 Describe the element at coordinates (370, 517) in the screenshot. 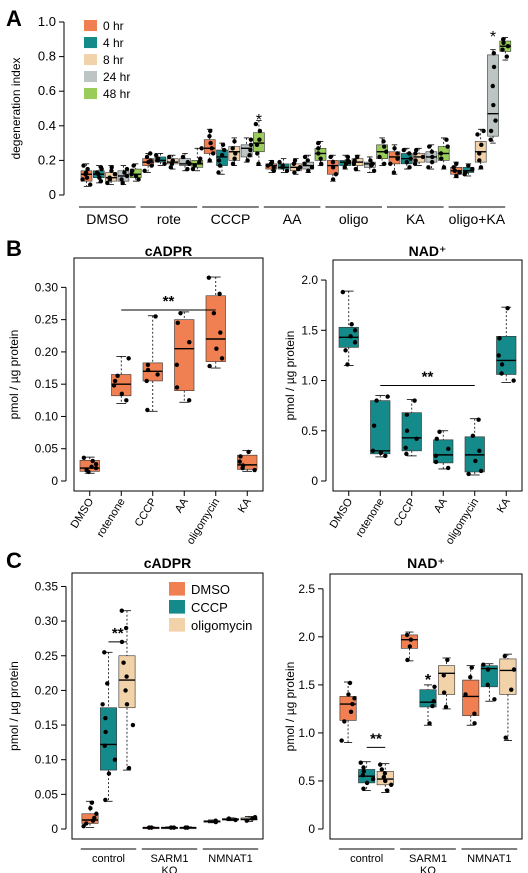

I see `chart-b-nad-x-tick-label: rotenone` at that location.